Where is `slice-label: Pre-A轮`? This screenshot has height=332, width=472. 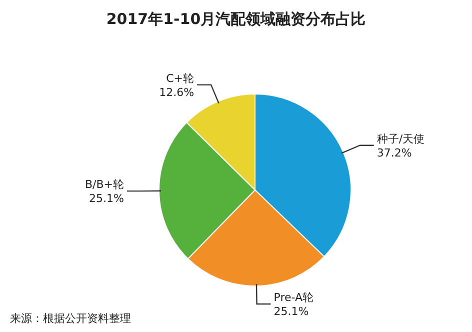
slice-label: Pre-A轮 is located at coordinates (294, 297).